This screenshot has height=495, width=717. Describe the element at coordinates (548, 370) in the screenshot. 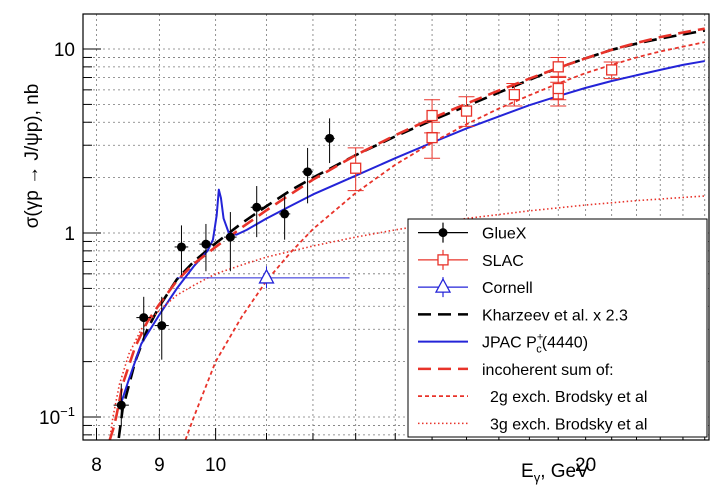

I see `legend-label: incoherent sum of:` at that location.